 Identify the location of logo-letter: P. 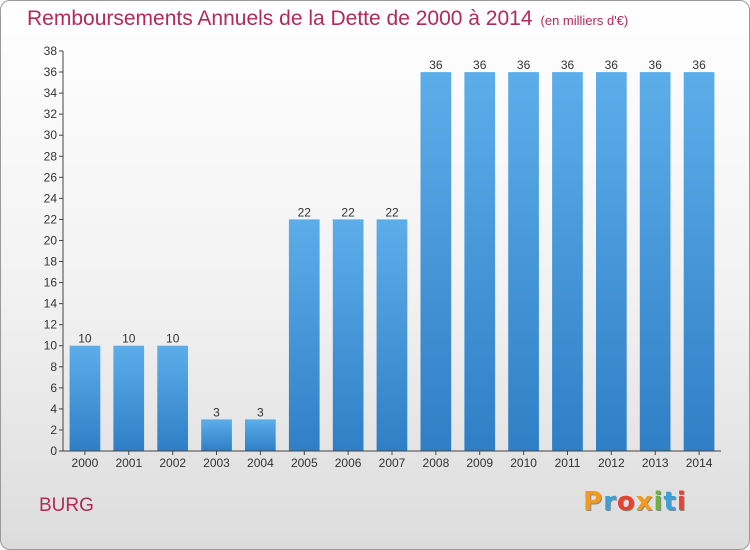
(593, 502).